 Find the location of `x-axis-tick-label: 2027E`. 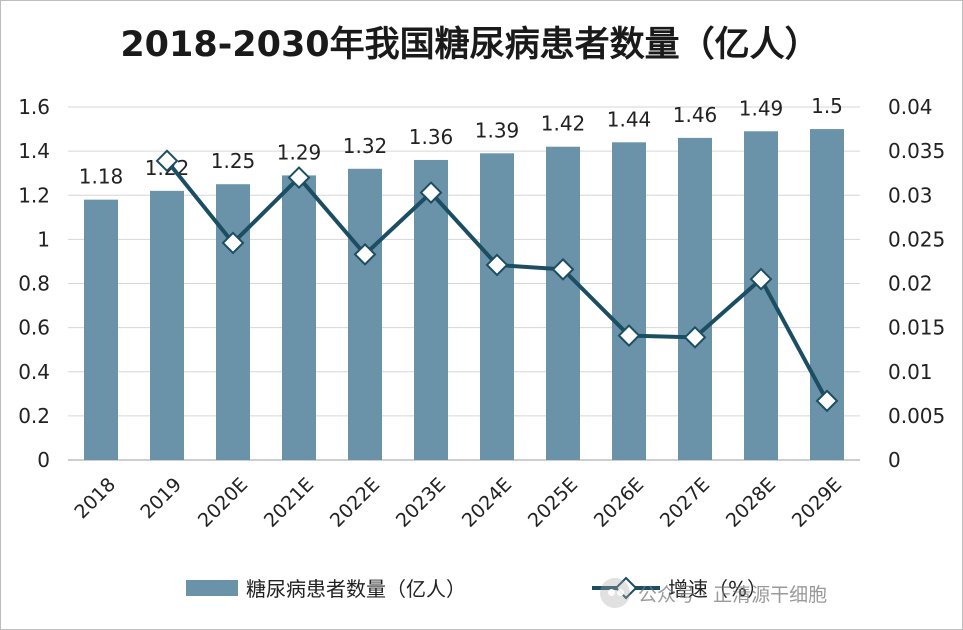

x-axis-tick-label: 2027E is located at coordinates (685, 503).